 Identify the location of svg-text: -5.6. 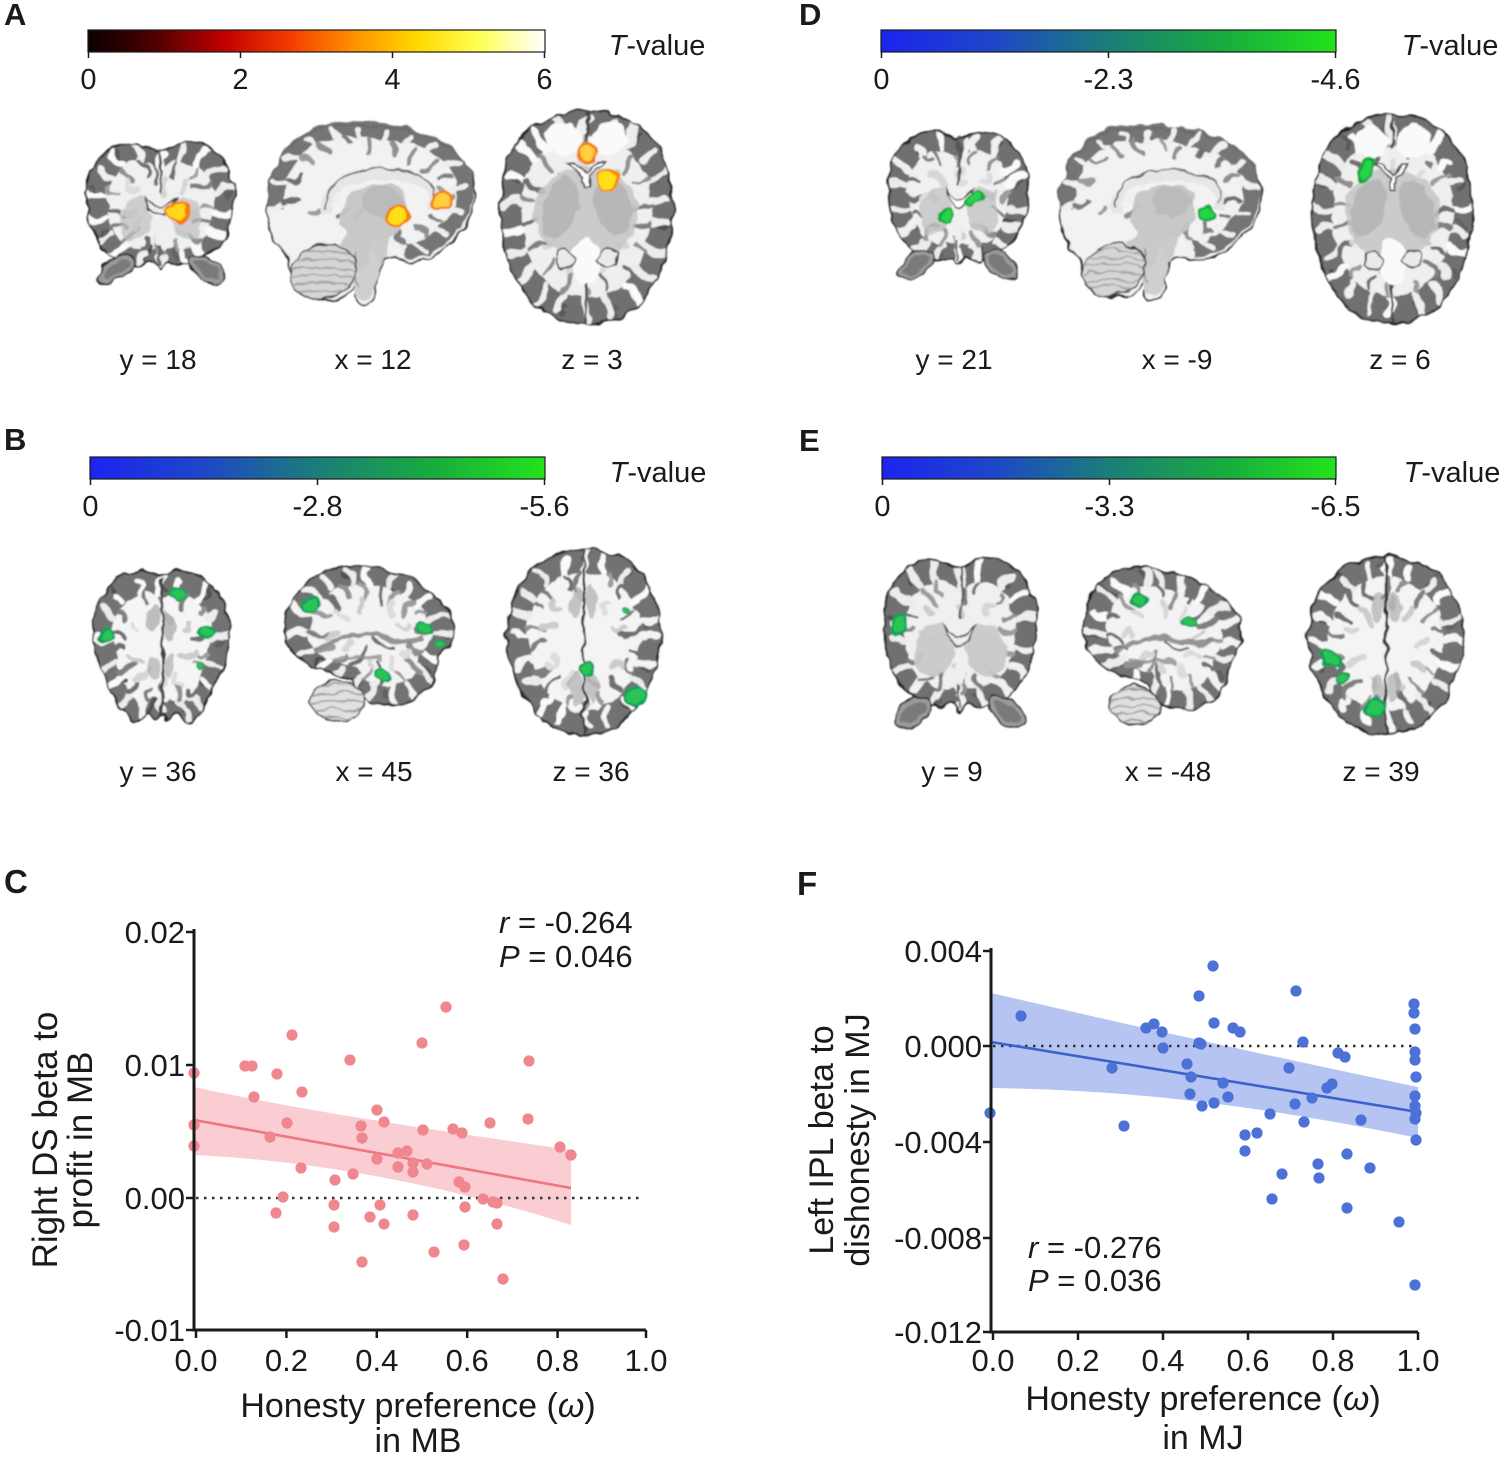
(545, 507).